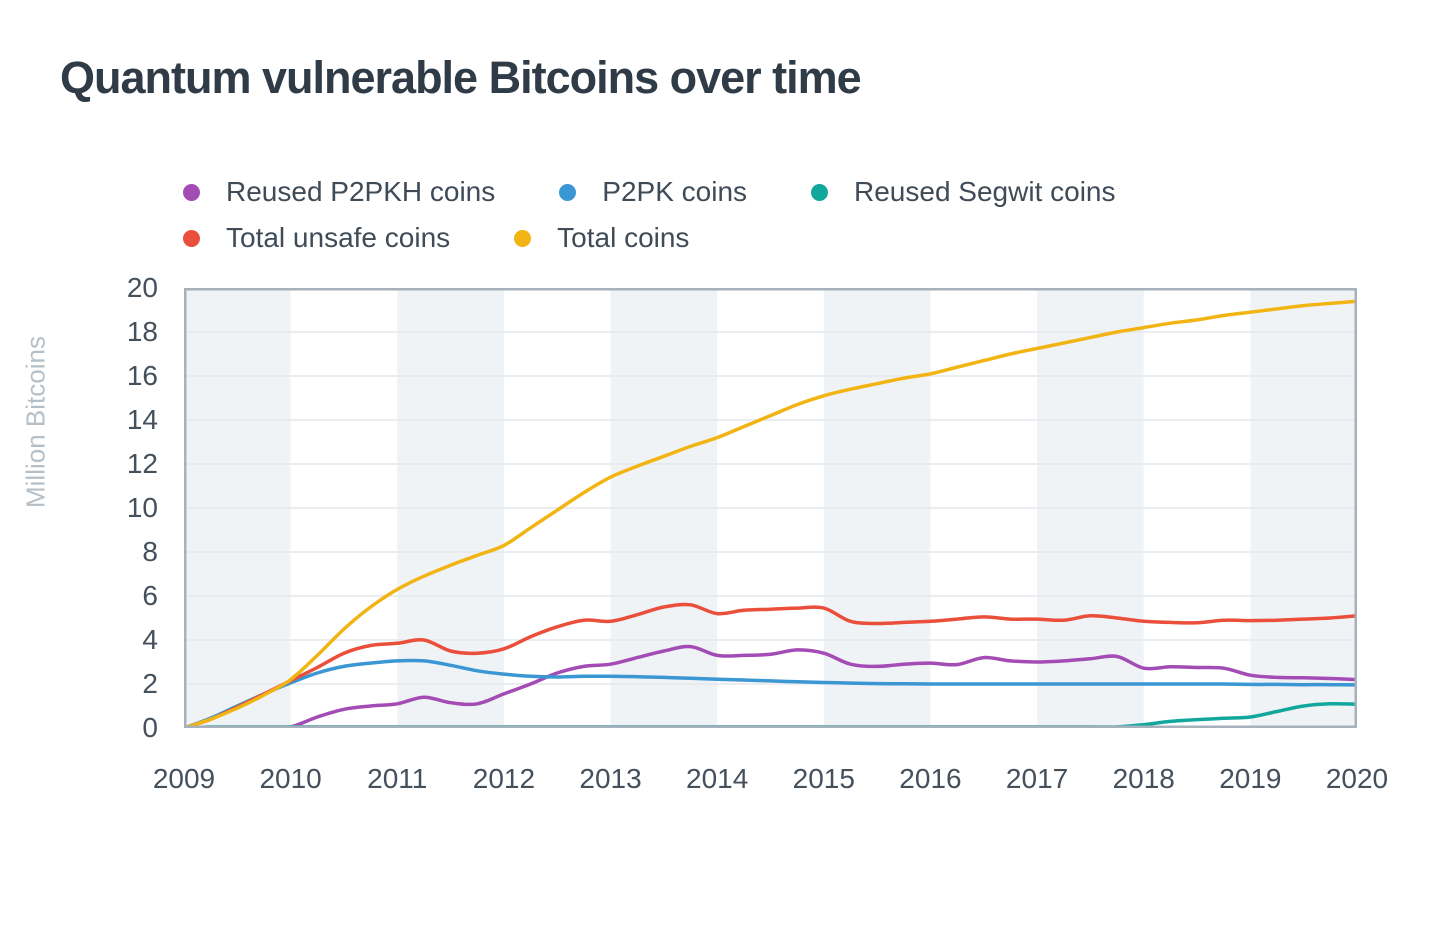 This screenshot has width=1450, height=947. I want to click on legend-row-2: Total unsafe coins Total coins, so click(649, 238).